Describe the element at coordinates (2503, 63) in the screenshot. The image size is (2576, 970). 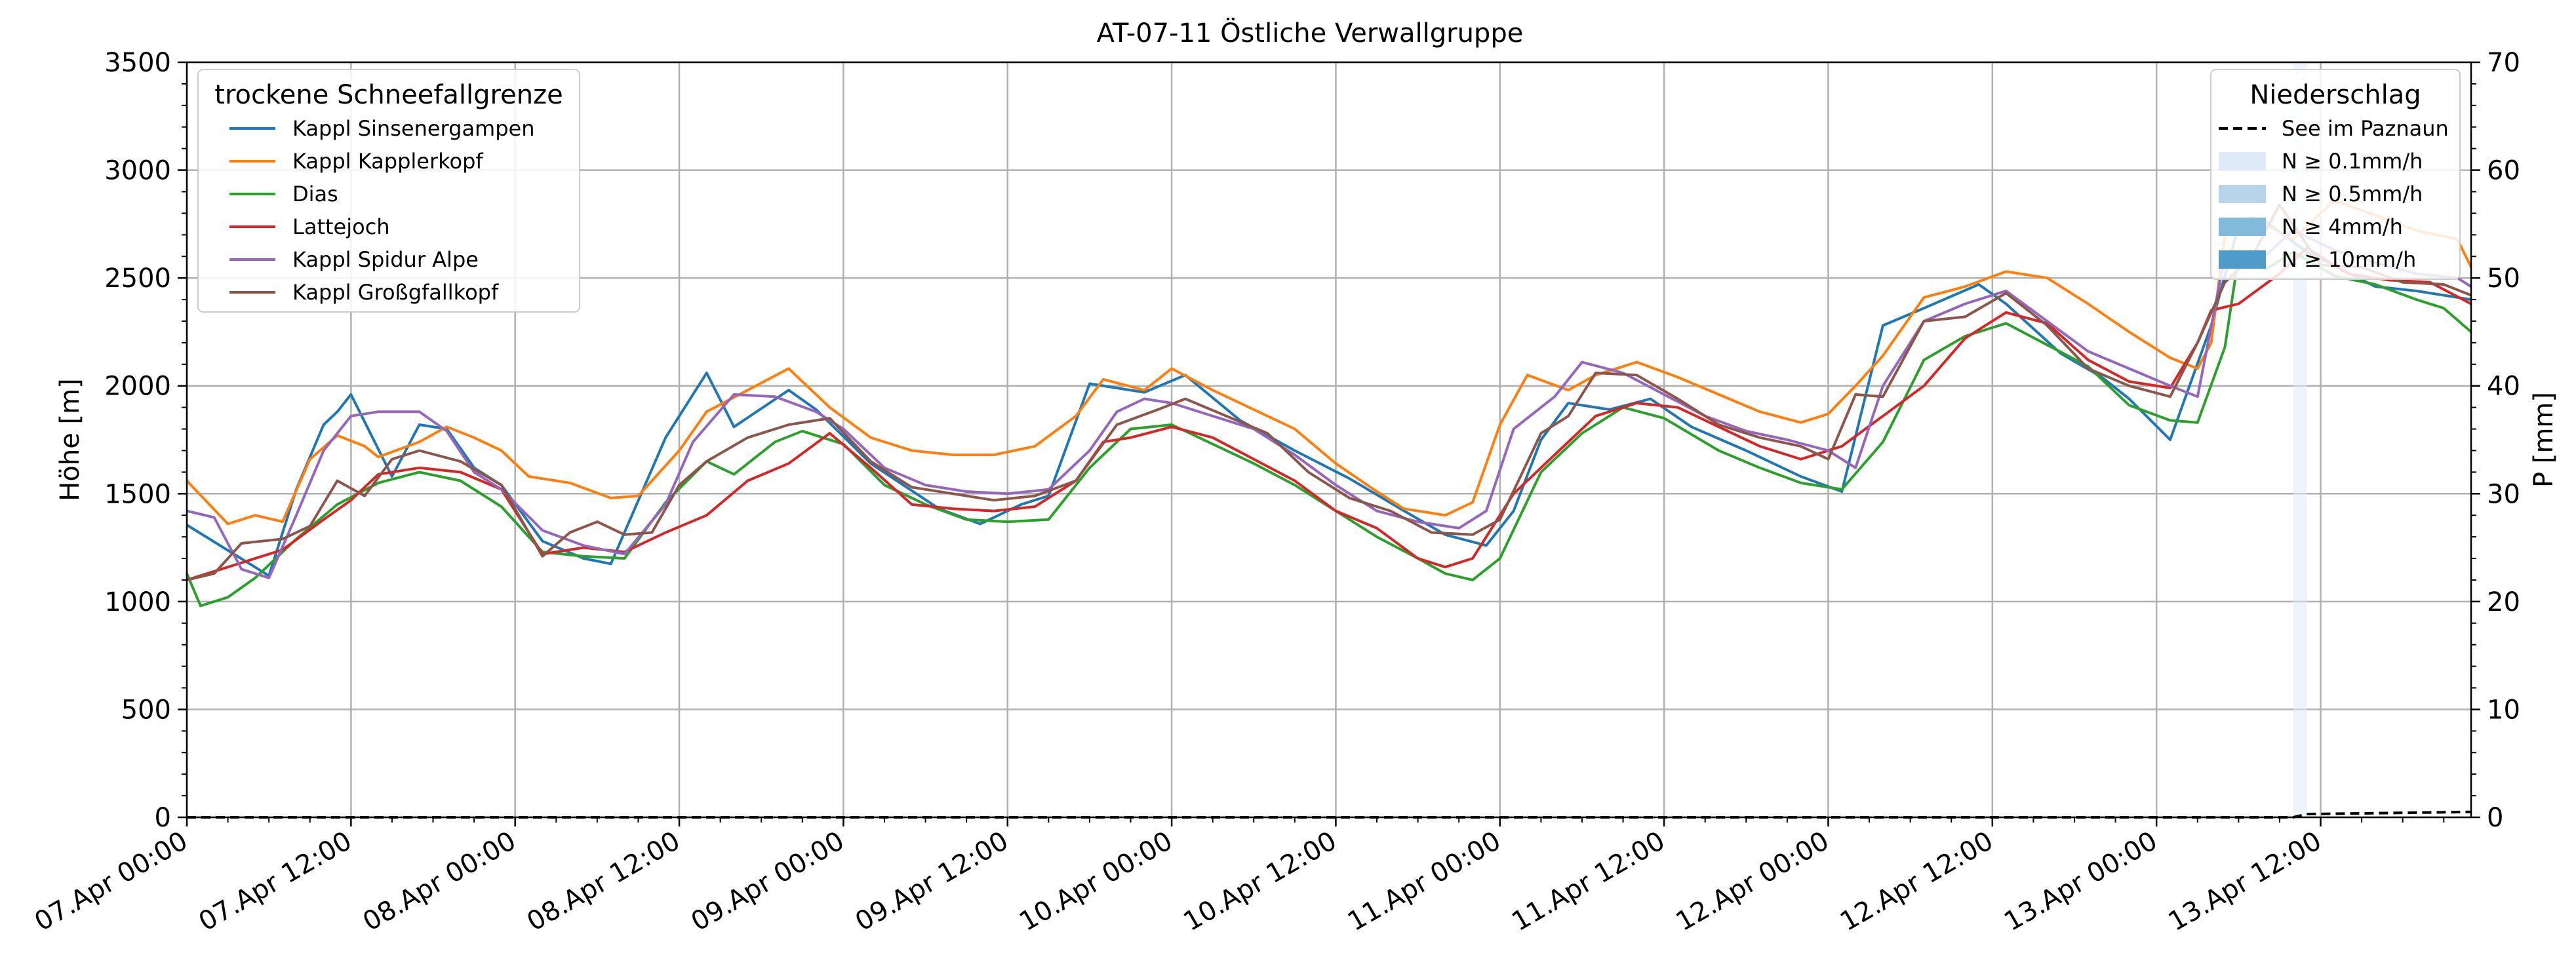
I see `y-right-tick-label: 70` at that location.